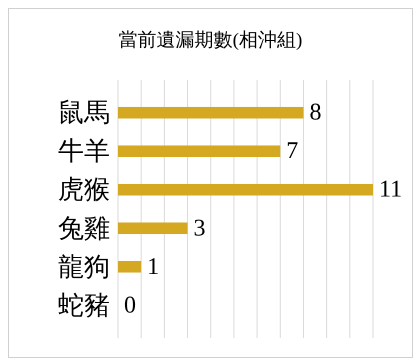 This screenshot has height=358, width=413. I want to click on data-label: 11, so click(390, 189).